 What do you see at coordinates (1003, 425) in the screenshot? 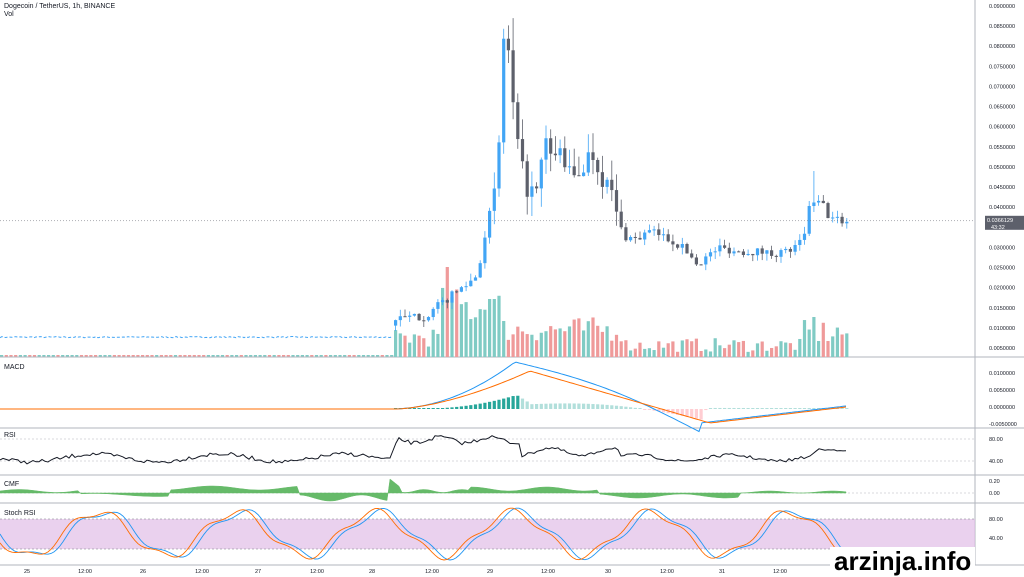
I see `macd-tick-label: -0.0050000` at bounding box center [1003, 425].